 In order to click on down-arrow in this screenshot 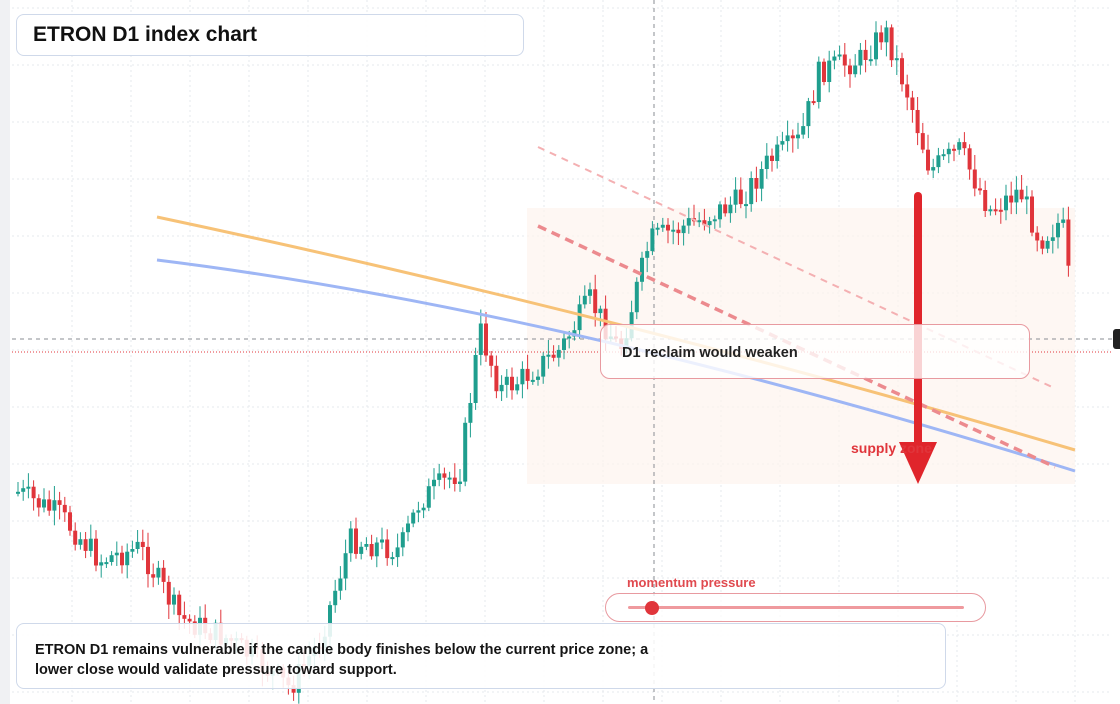, I will do `click(918, 338)`.